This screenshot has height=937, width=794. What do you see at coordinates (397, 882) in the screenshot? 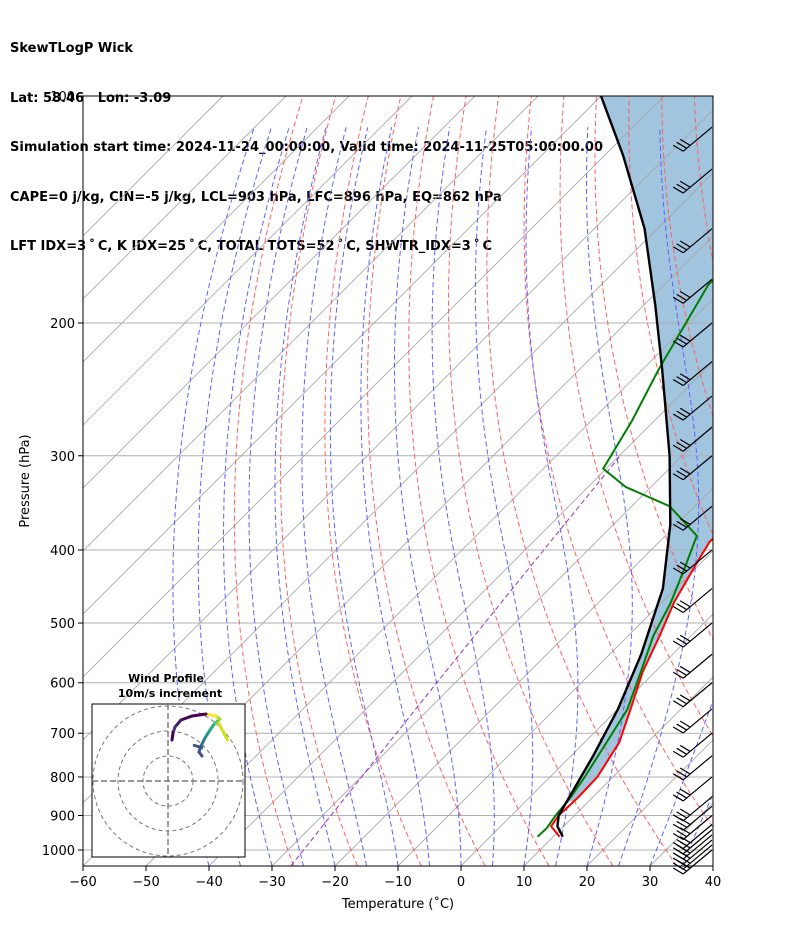
I see `x-tick-label: −10` at bounding box center [397, 882].